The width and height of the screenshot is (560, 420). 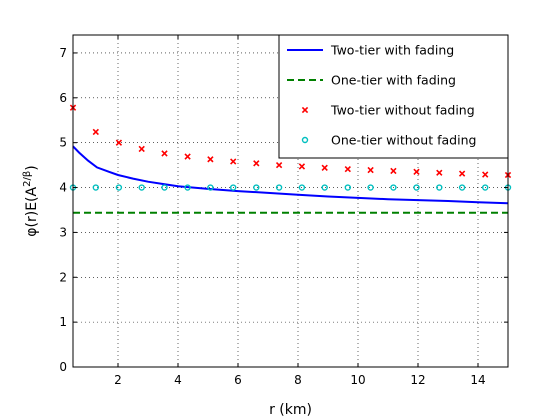 I want to click on y-tick-label: 0, so click(x=63, y=367).